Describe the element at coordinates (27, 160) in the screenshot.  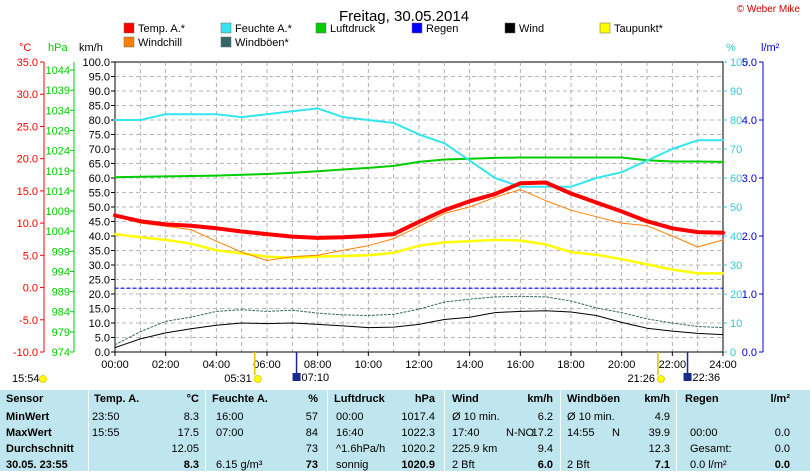
I see `temp-tick-label: 20.0` at that location.